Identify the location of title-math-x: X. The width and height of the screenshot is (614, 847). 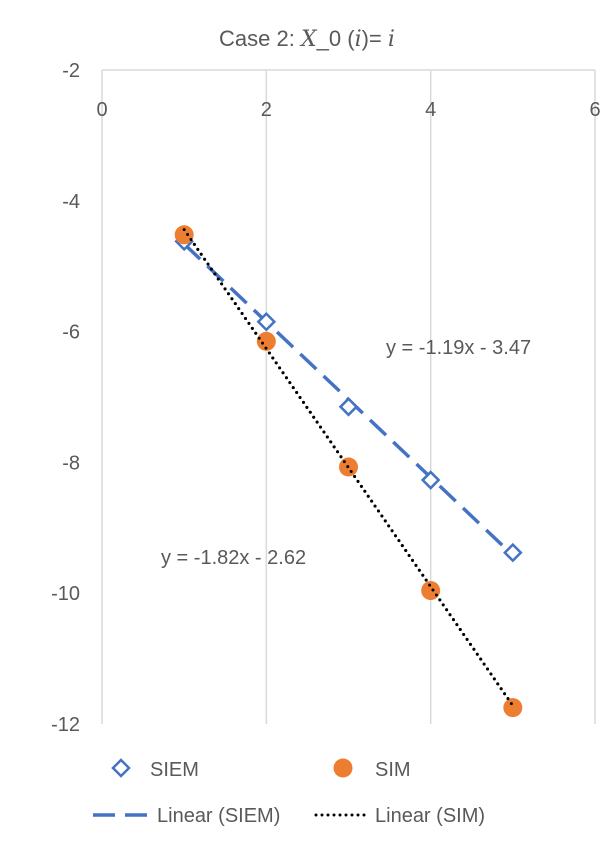
(308, 39).